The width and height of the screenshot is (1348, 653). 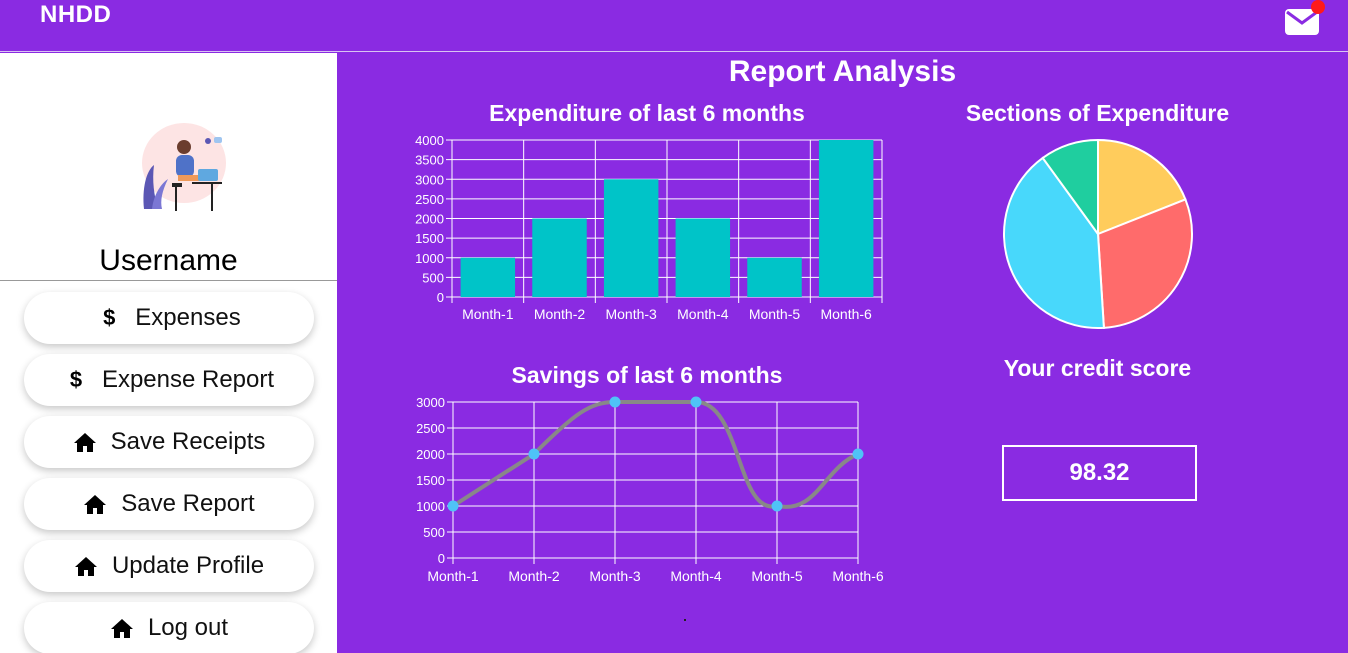 I want to click on sidebar-item-label: Update Profile, so click(x=188, y=565).